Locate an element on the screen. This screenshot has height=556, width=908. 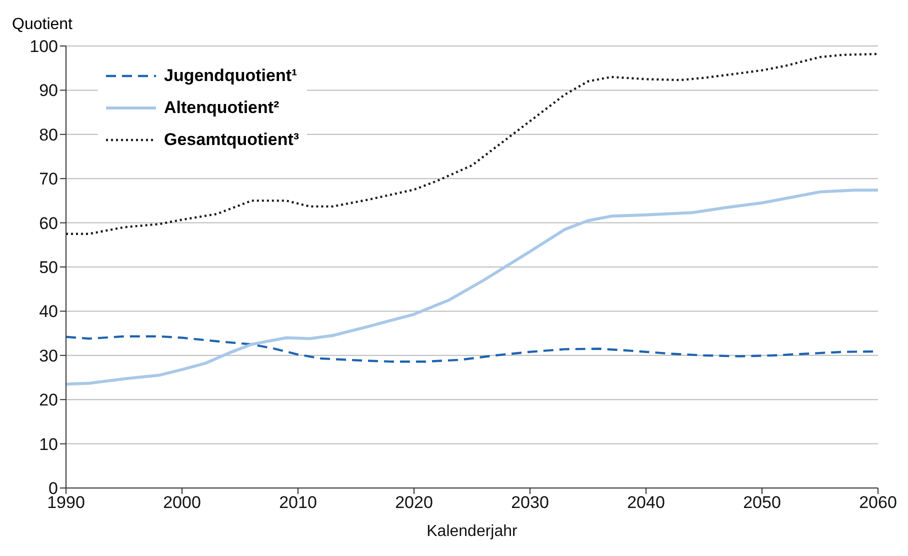
y-tick-label: 60 is located at coordinates (48, 223).